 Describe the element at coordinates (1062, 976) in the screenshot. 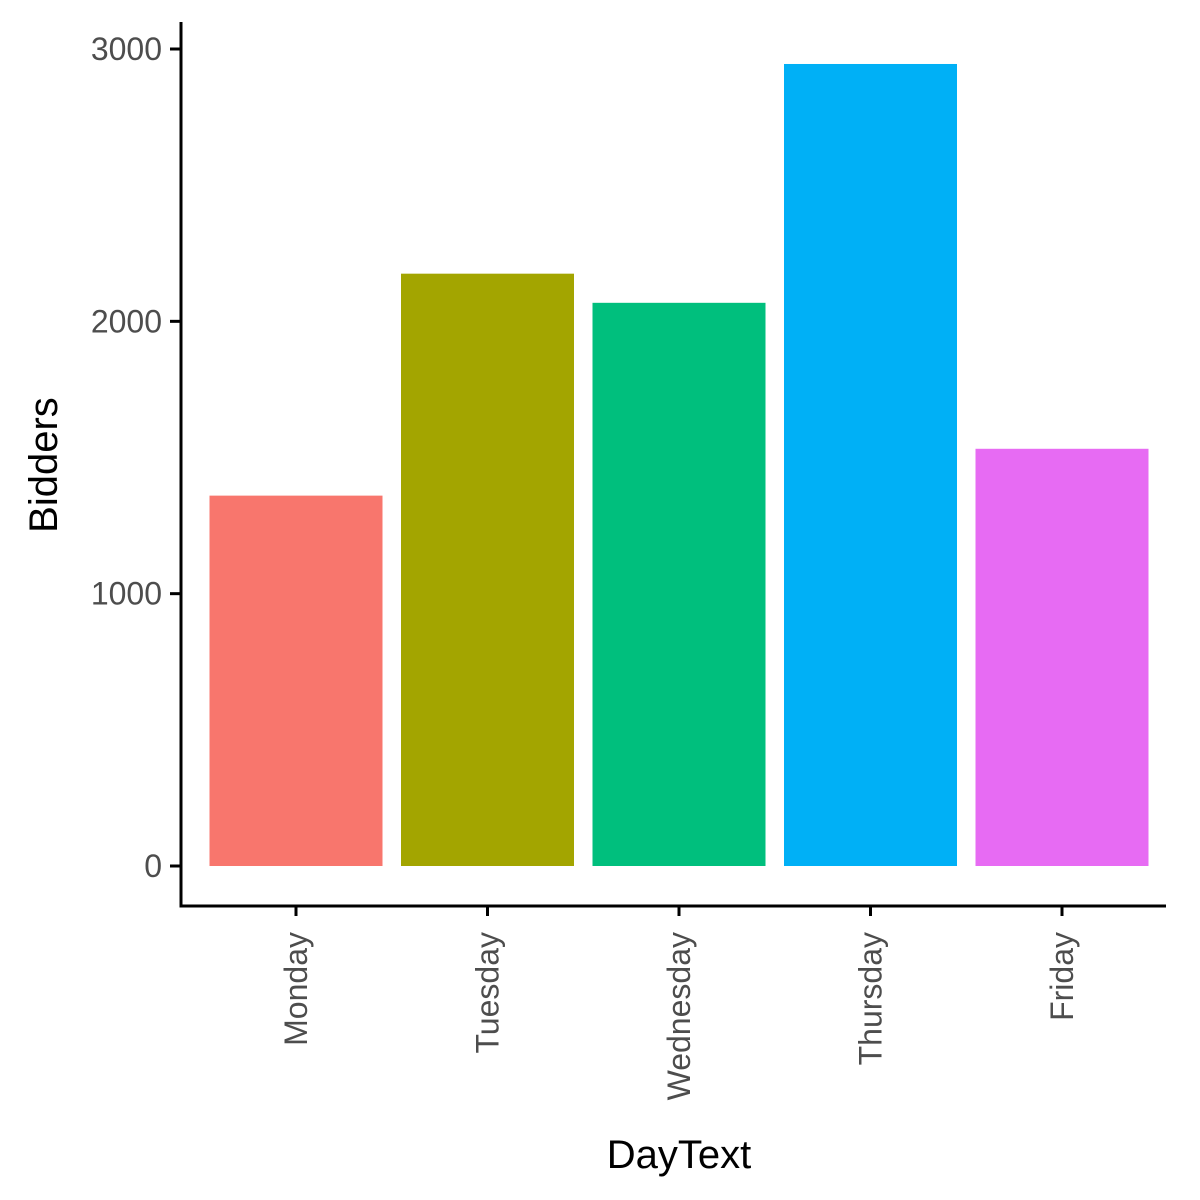

I see `x-tick-label: Friday` at that location.